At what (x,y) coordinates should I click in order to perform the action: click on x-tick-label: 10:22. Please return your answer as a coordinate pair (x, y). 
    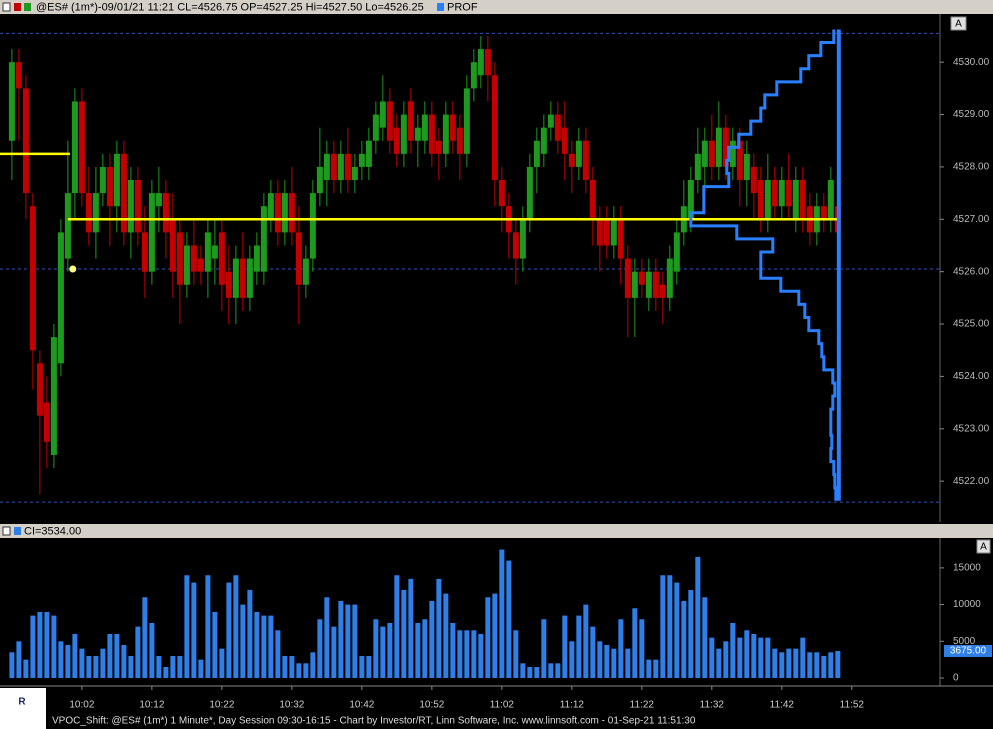
    Looking at the image, I should click on (221, 705).